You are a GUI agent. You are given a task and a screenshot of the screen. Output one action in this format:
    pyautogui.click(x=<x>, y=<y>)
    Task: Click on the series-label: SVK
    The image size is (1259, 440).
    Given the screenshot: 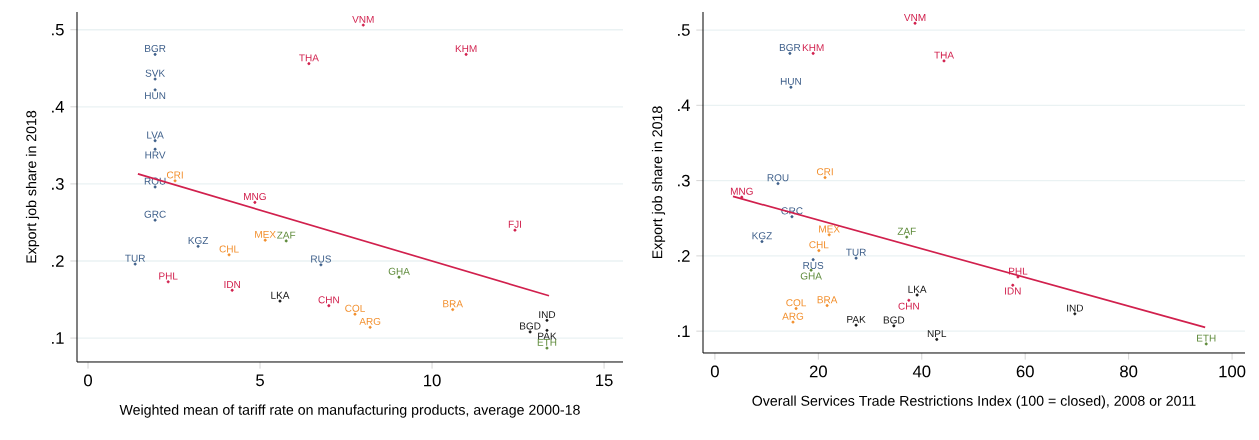 What is the action you would take?
    pyautogui.click(x=155, y=73)
    